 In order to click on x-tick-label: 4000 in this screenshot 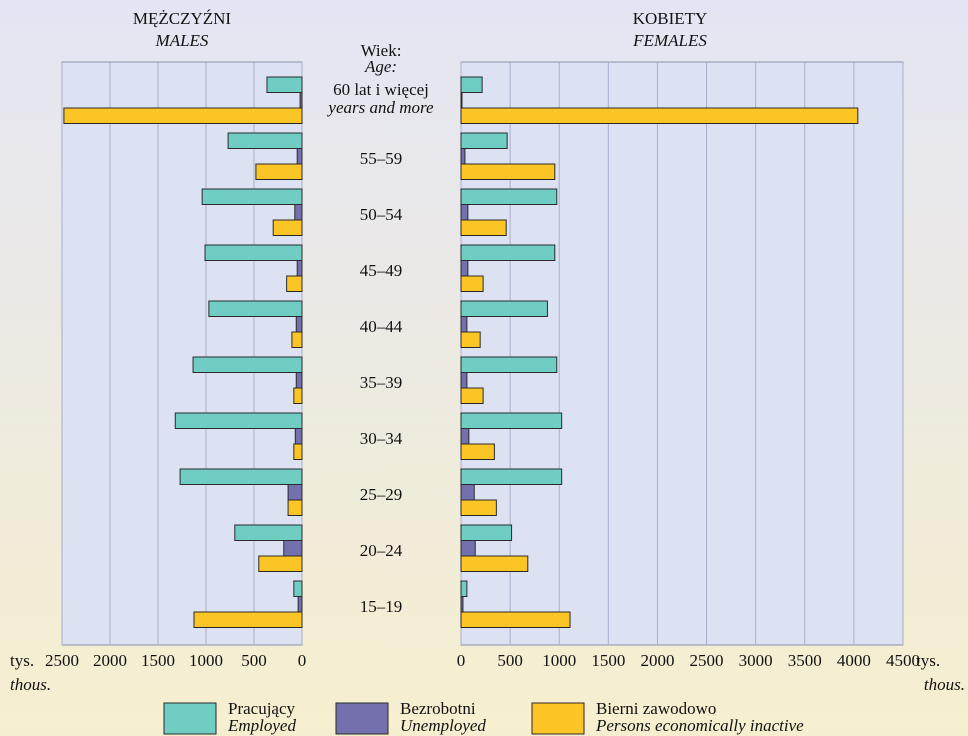, I will do `click(854, 660)`.